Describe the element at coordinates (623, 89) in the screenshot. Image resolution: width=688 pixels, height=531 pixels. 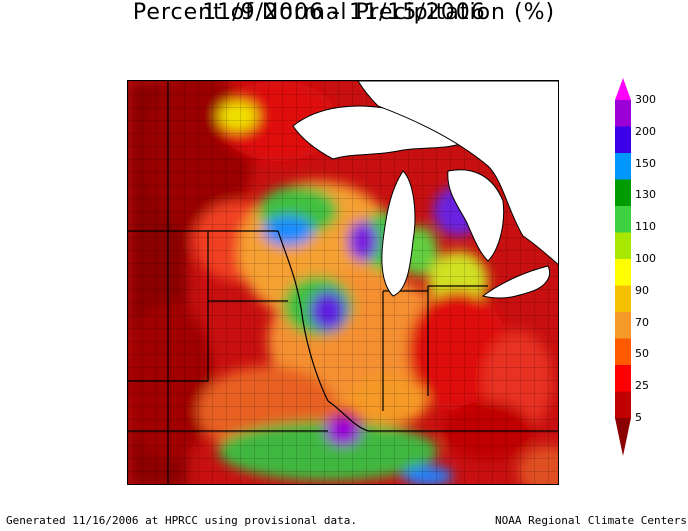
I see `legend-top-arrow` at that location.